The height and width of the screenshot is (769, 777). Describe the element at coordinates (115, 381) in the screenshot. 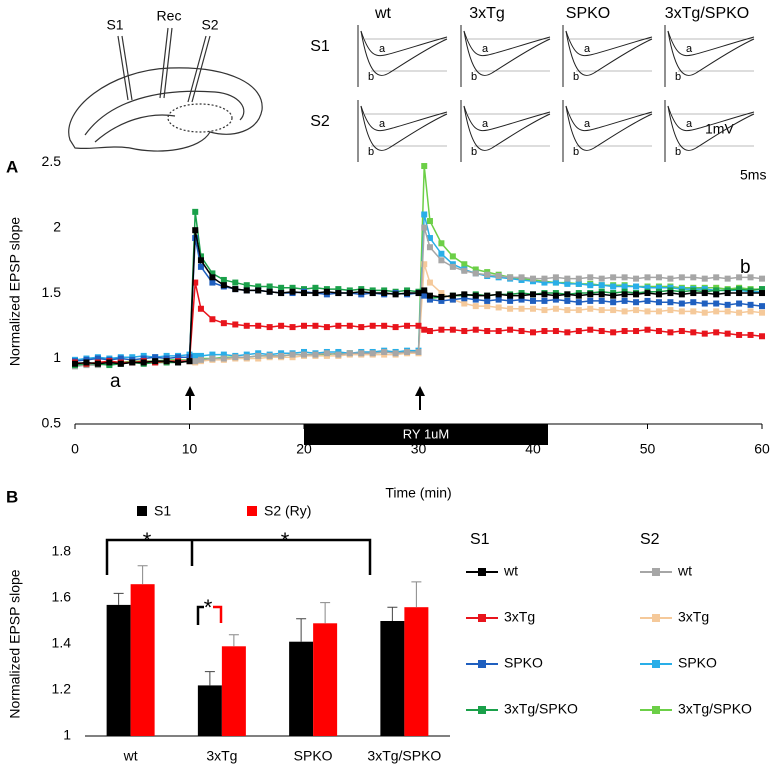

I see `annotation: a` at that location.